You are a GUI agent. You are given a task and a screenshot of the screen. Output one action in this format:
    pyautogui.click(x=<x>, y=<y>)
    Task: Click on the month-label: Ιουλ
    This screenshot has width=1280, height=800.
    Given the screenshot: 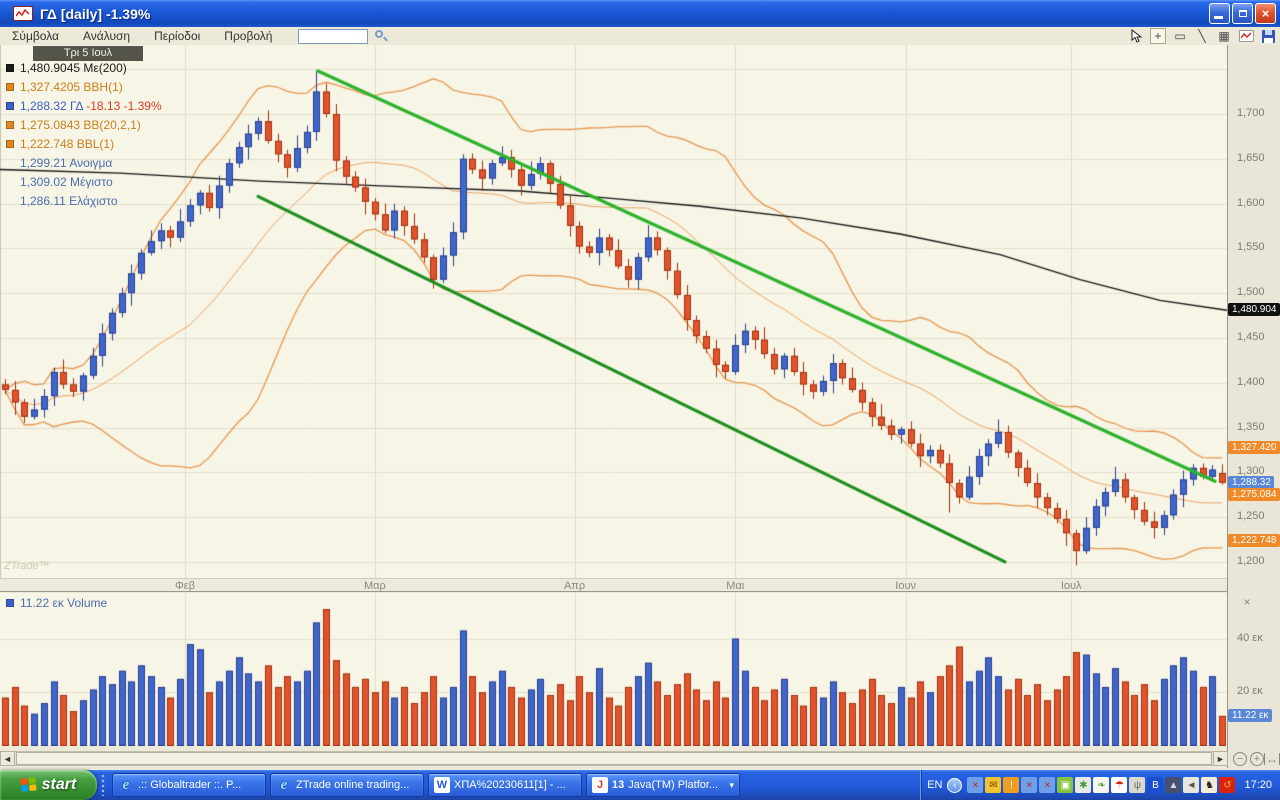 What is the action you would take?
    pyautogui.click(x=1071, y=586)
    